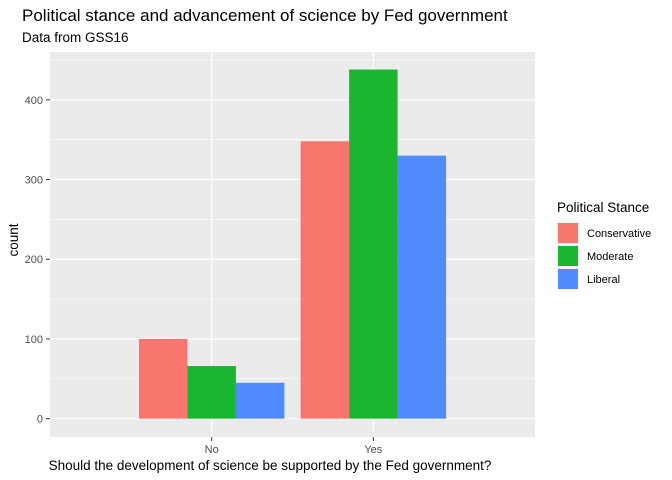 This screenshot has height=480, width=672. Describe the element at coordinates (610, 257) in the screenshot. I see `legend-label-moderate: Moderate` at that location.